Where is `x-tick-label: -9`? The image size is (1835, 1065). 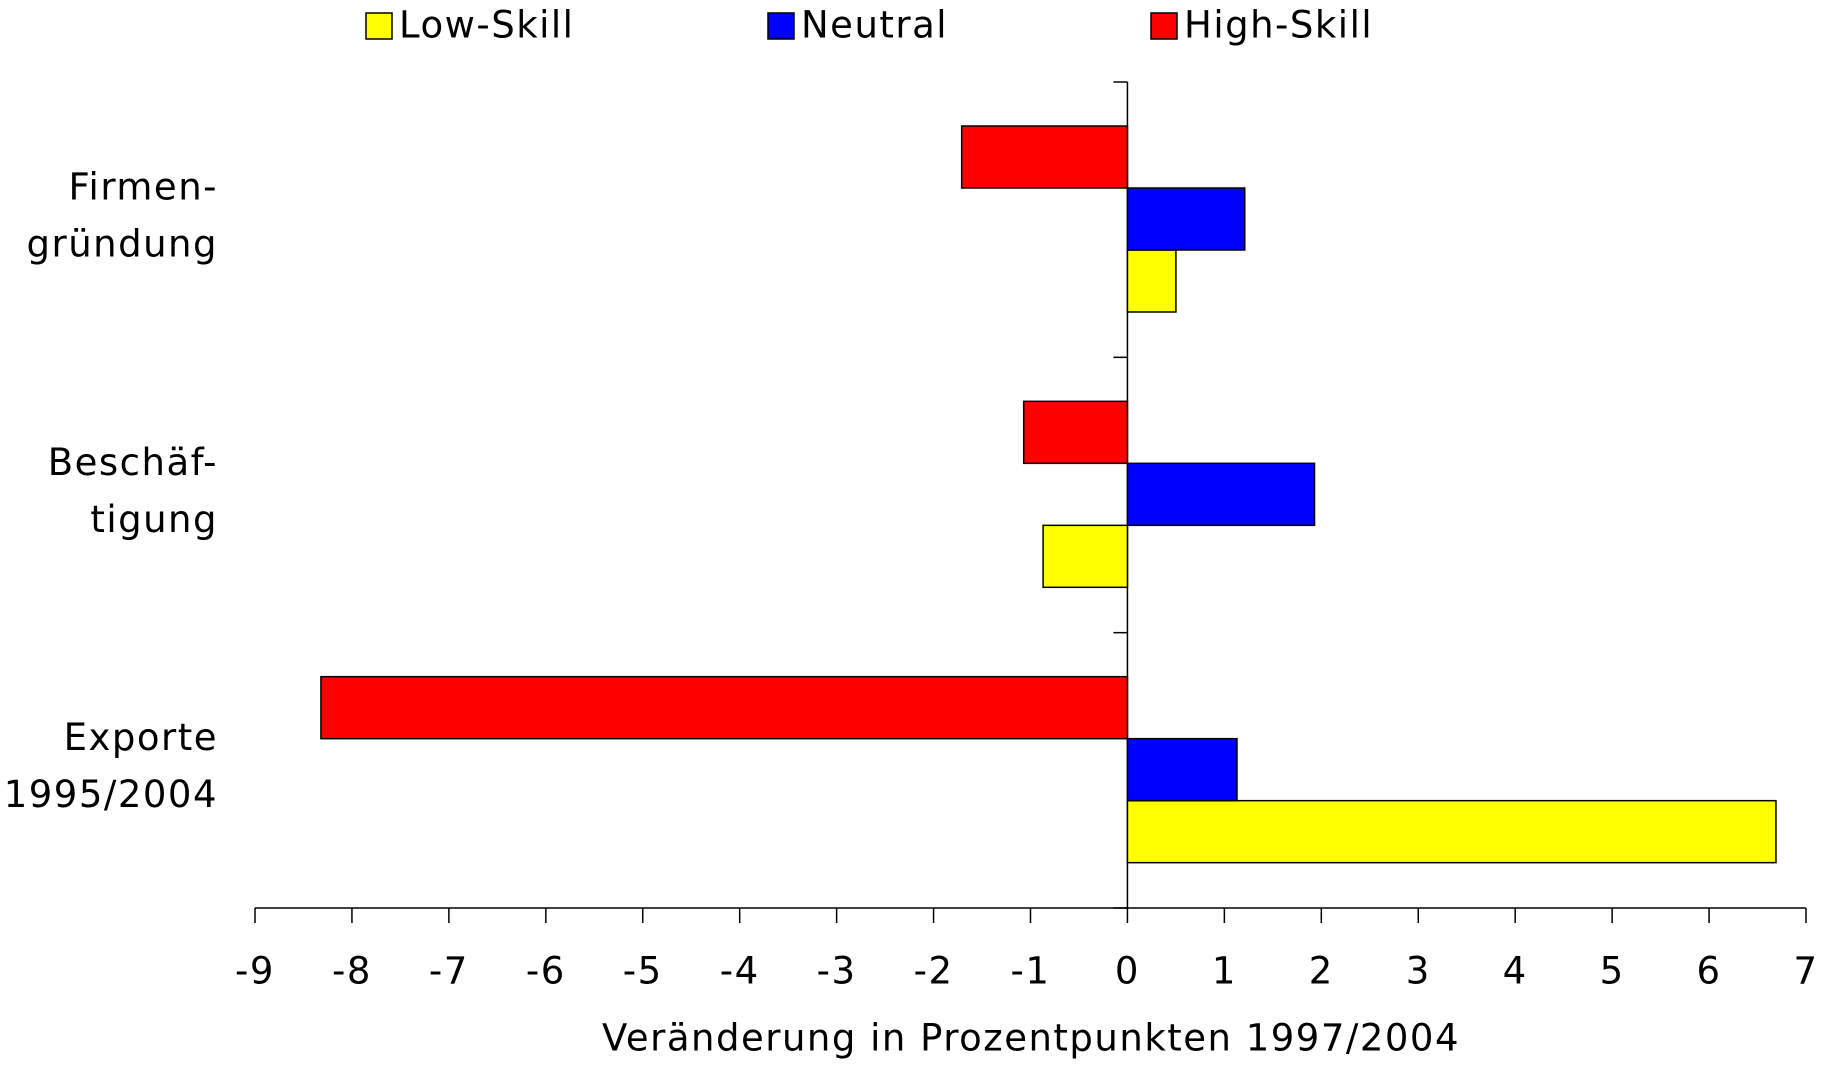 x-tick-label: -9 is located at coordinates (255, 971).